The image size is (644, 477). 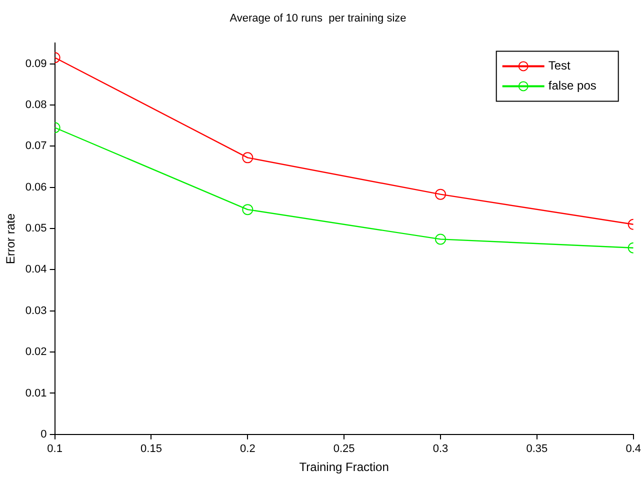 I want to click on y-tick-label: 0.01, so click(x=36, y=393).